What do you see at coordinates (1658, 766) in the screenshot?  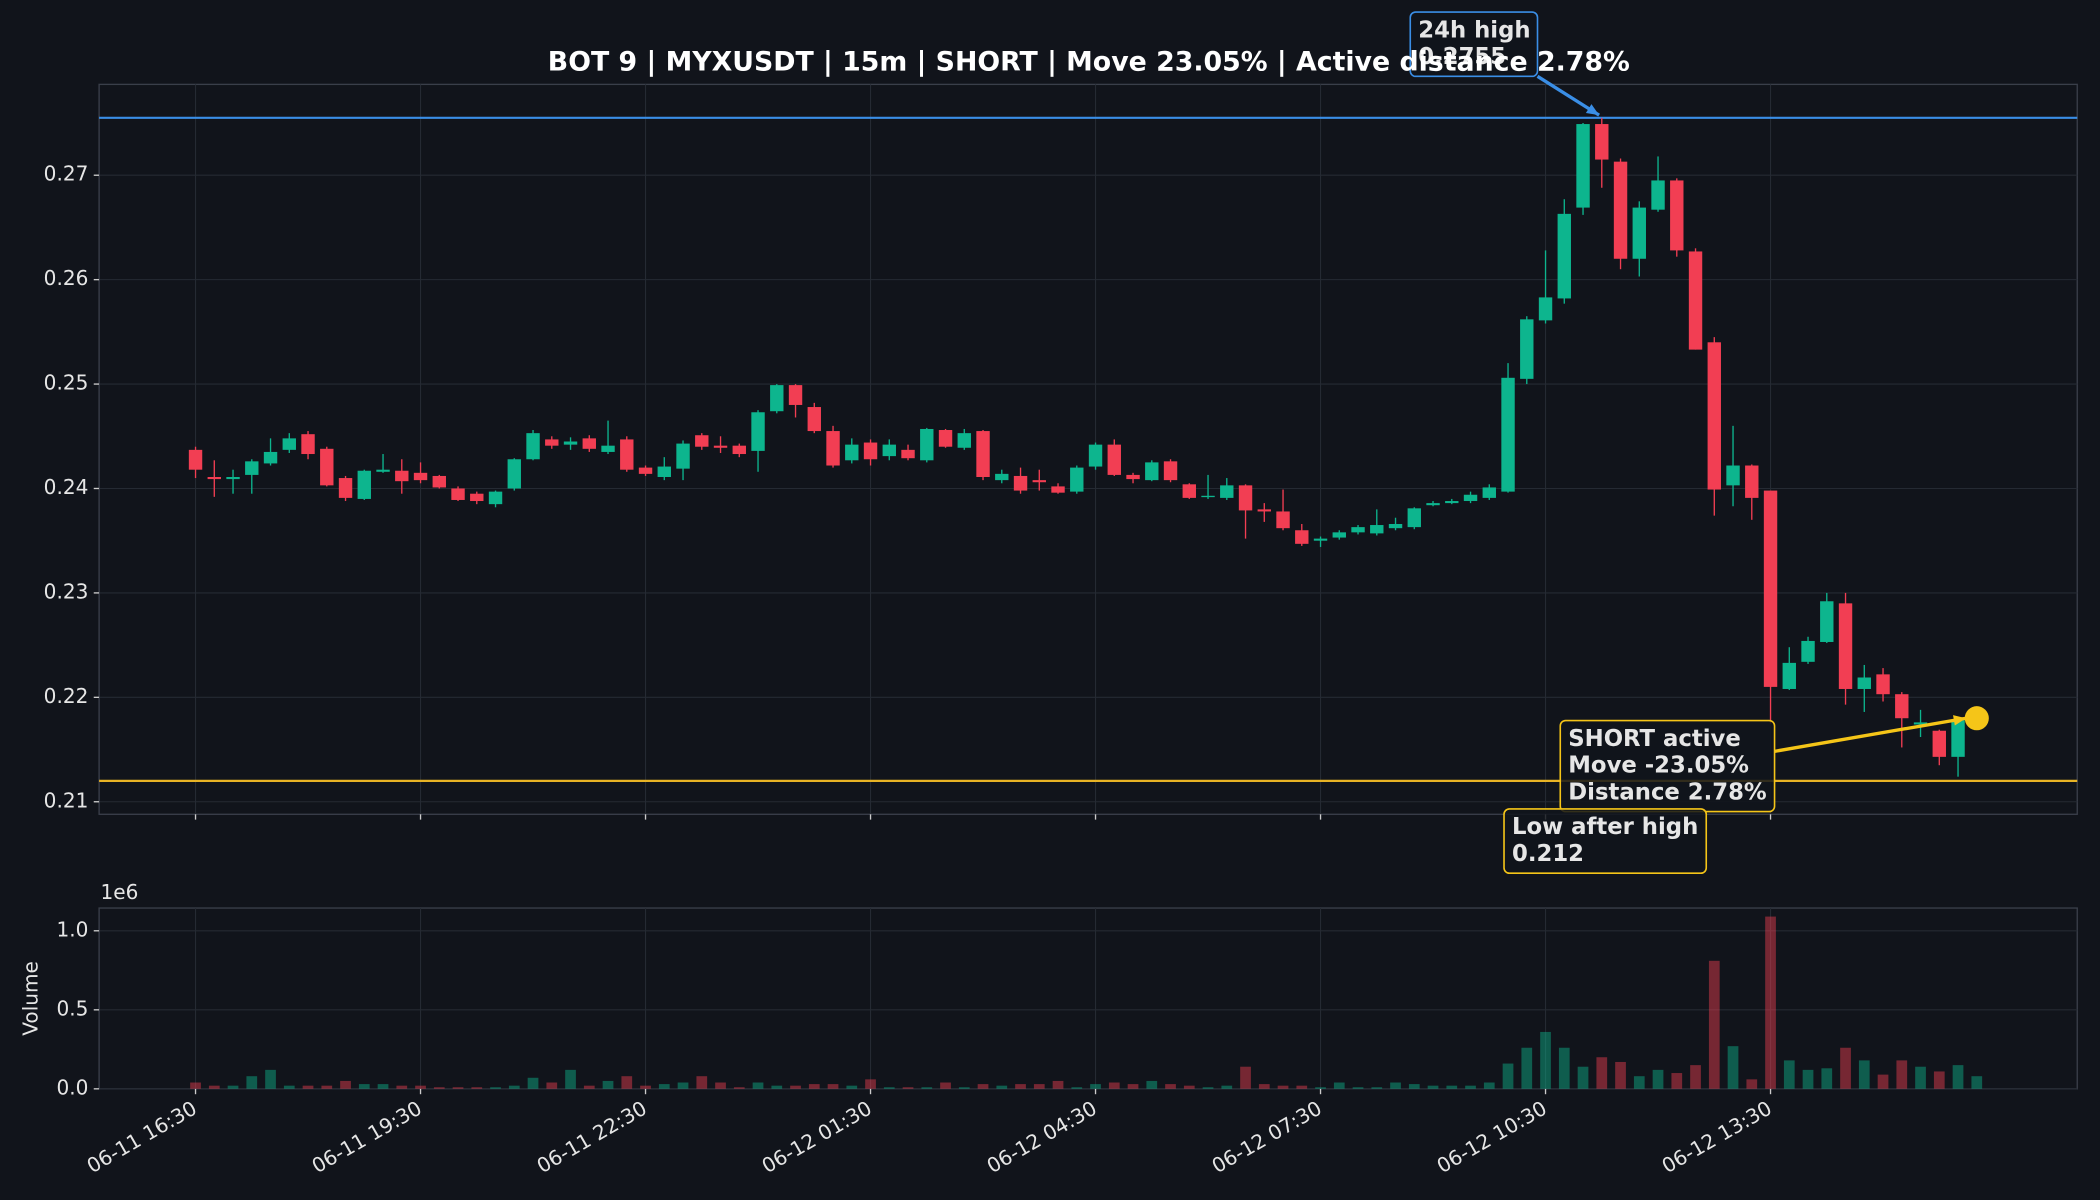 I see `annotation-text: Move -23.05%` at bounding box center [1658, 766].